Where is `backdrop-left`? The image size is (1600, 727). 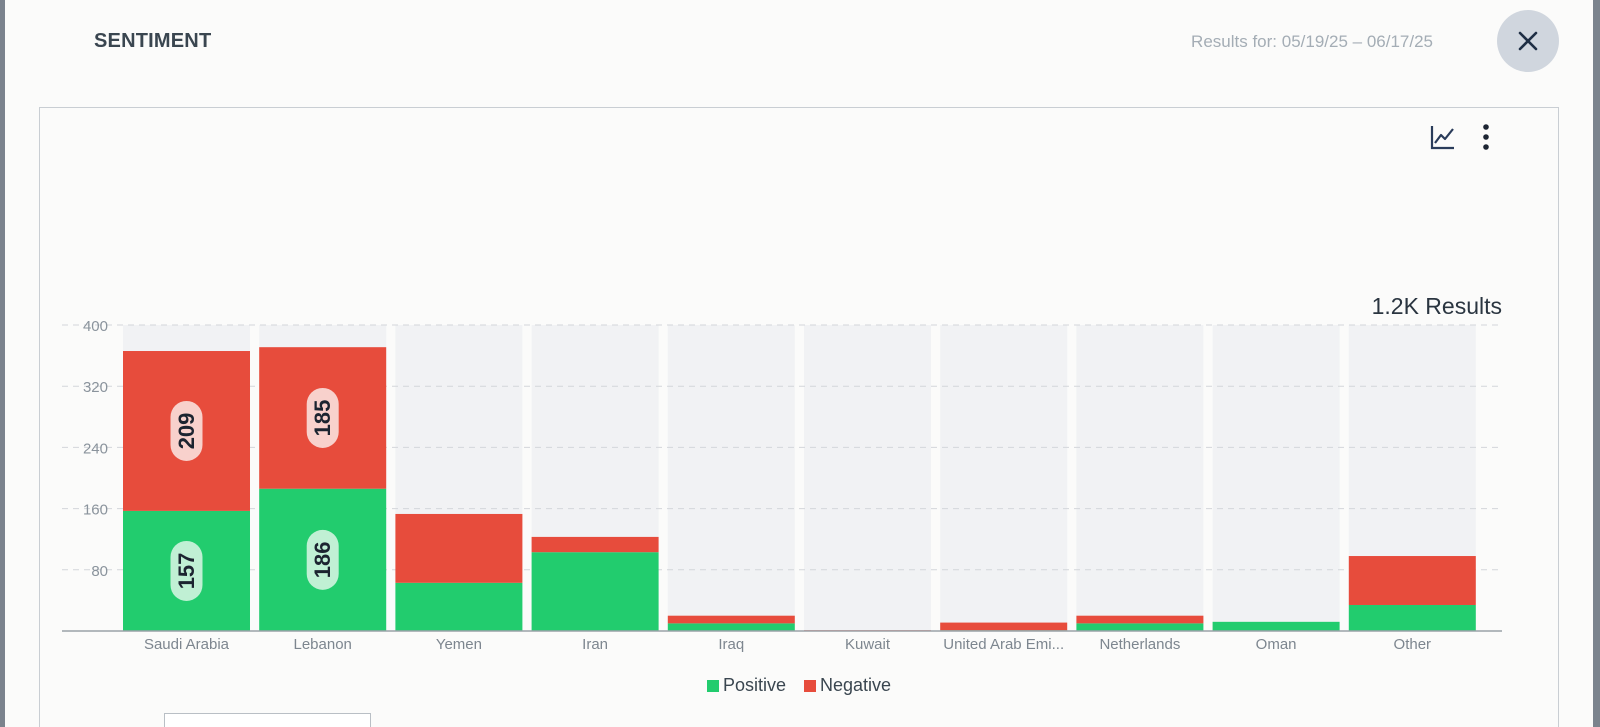 backdrop-left is located at coordinates (2, 363).